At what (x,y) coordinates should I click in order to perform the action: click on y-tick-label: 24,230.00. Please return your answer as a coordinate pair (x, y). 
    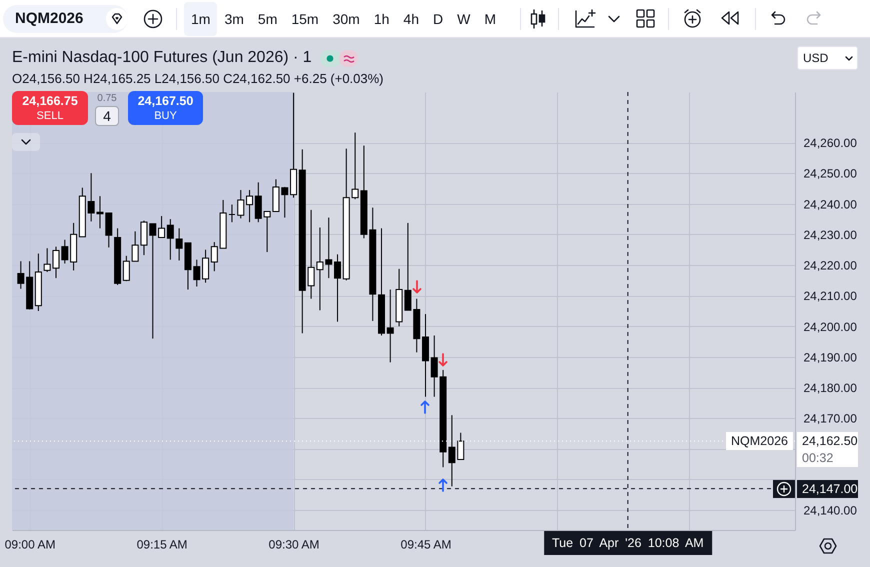
    Looking at the image, I should click on (831, 235).